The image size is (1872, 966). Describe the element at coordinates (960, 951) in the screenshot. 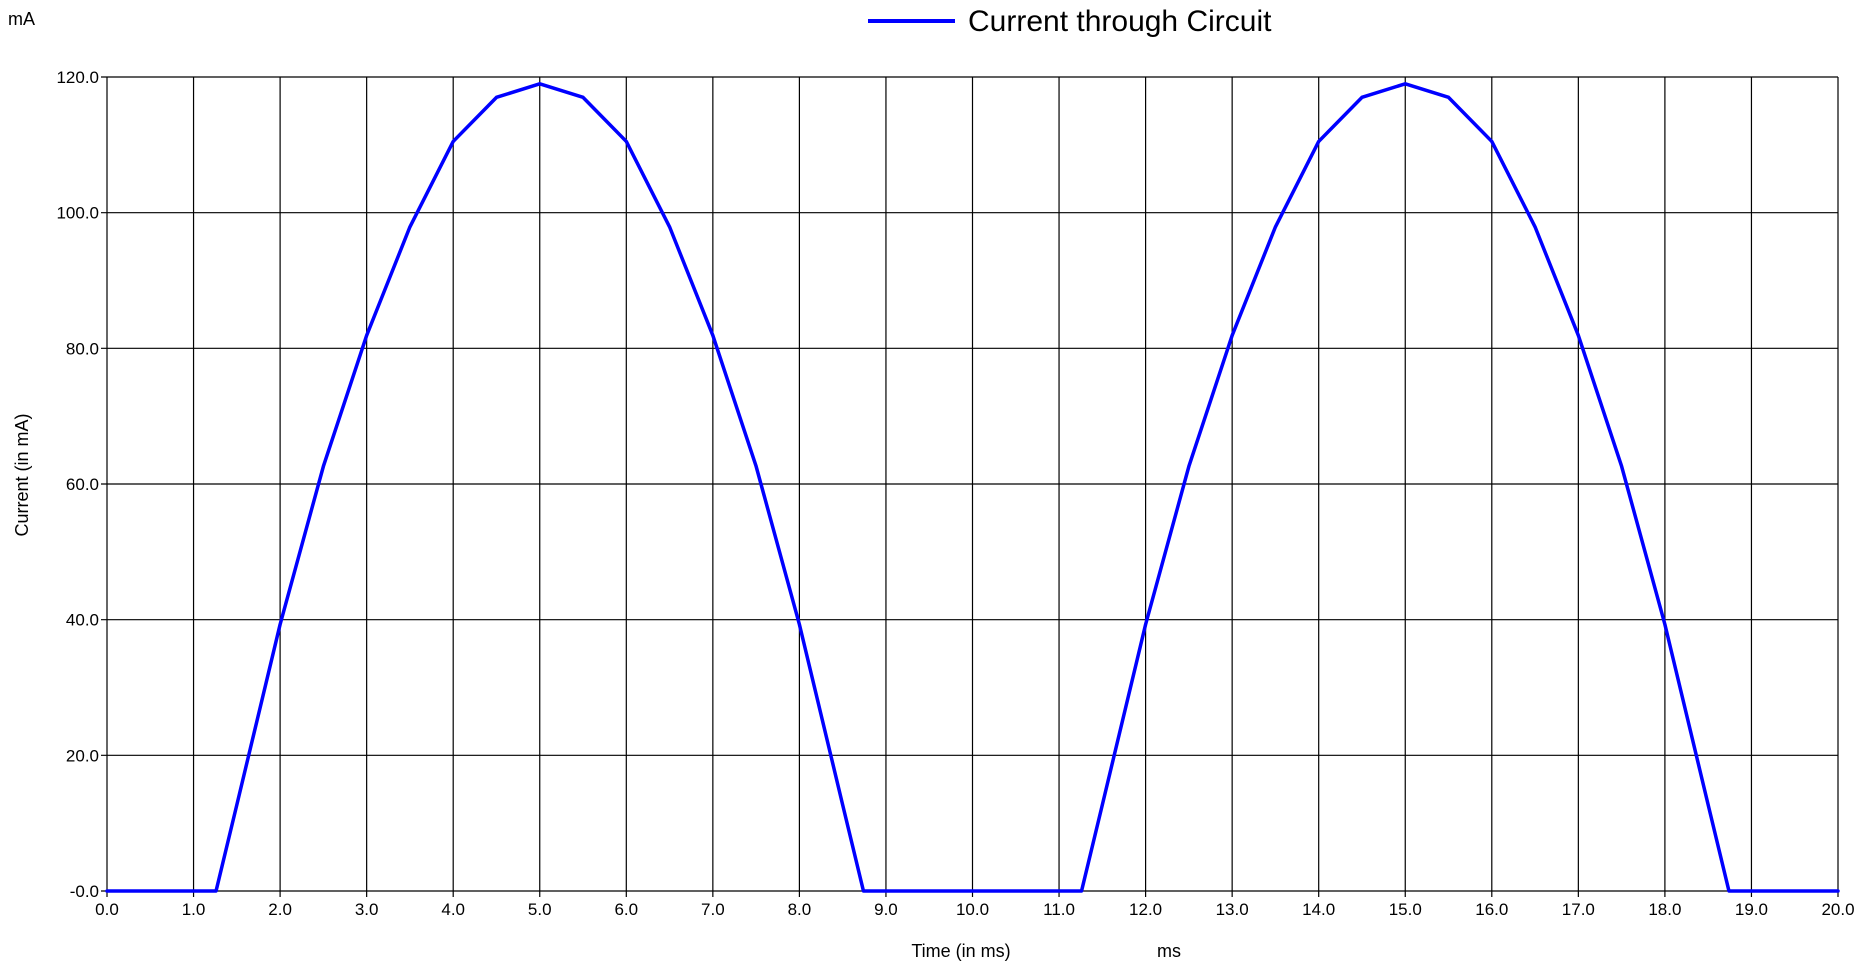

I see `x-axis-title: Time (in ms)` at that location.